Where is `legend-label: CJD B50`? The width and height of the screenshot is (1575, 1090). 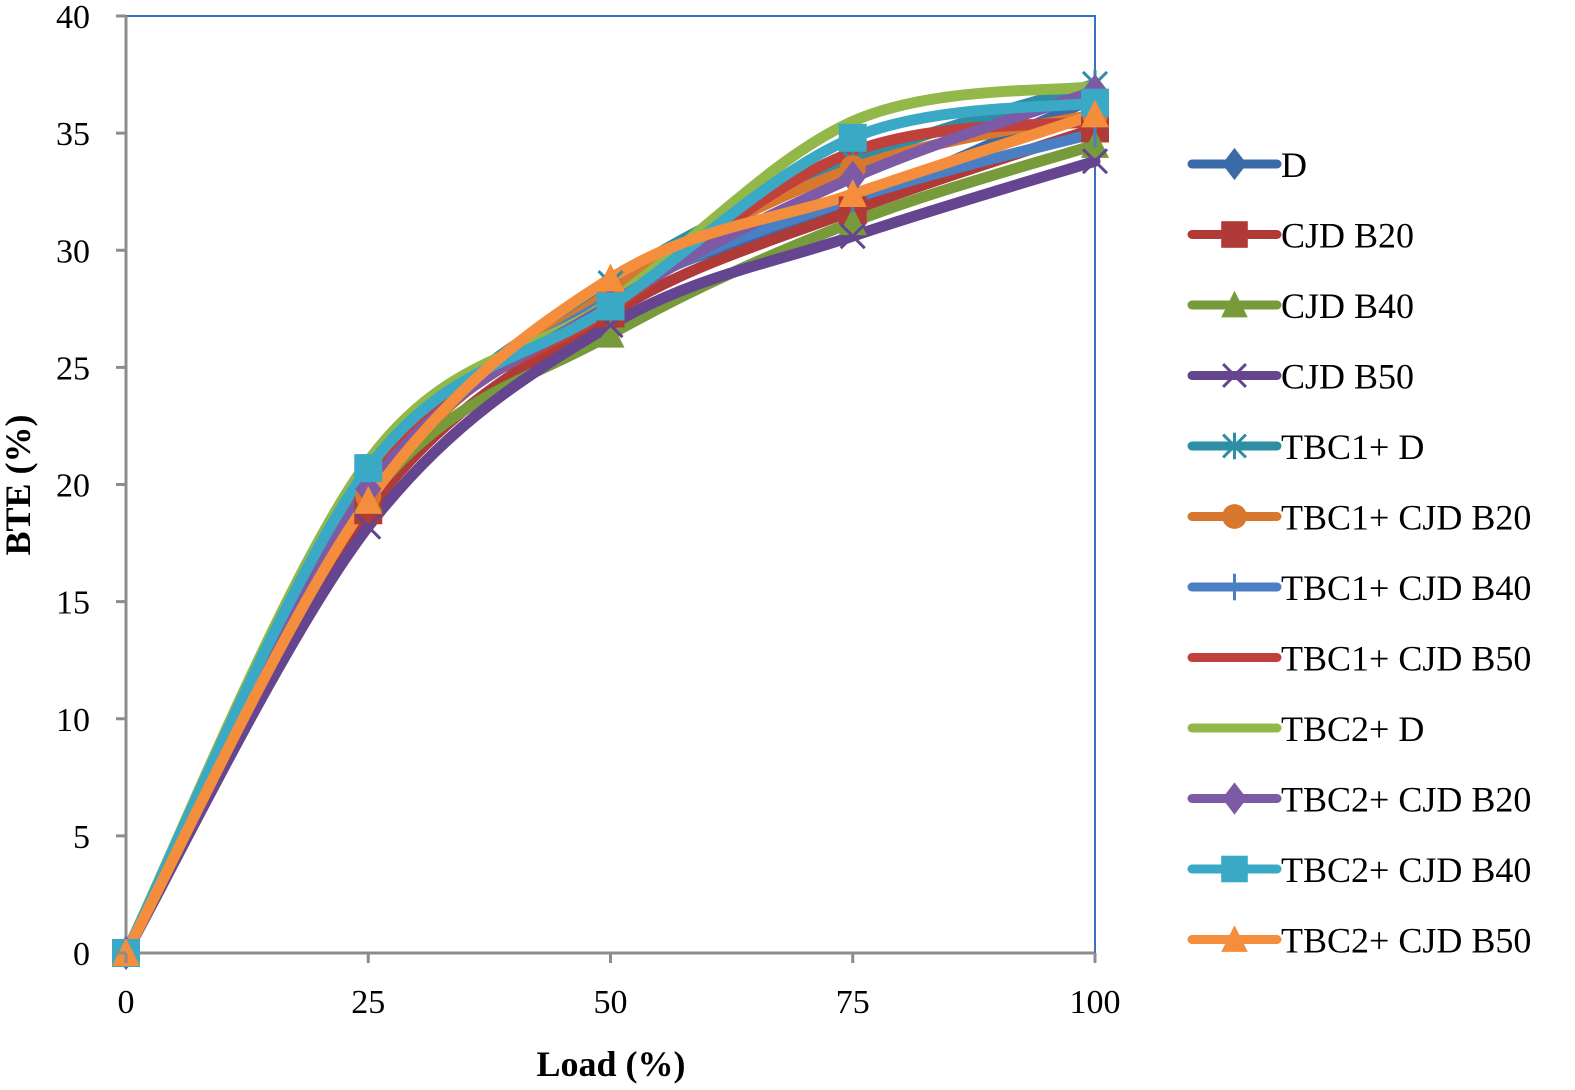 legend-label: CJD B50 is located at coordinates (1347, 377).